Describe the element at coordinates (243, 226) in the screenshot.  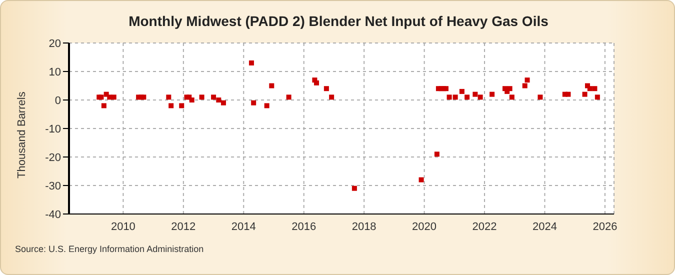
I see `x-tick-label: 2014` at that location.